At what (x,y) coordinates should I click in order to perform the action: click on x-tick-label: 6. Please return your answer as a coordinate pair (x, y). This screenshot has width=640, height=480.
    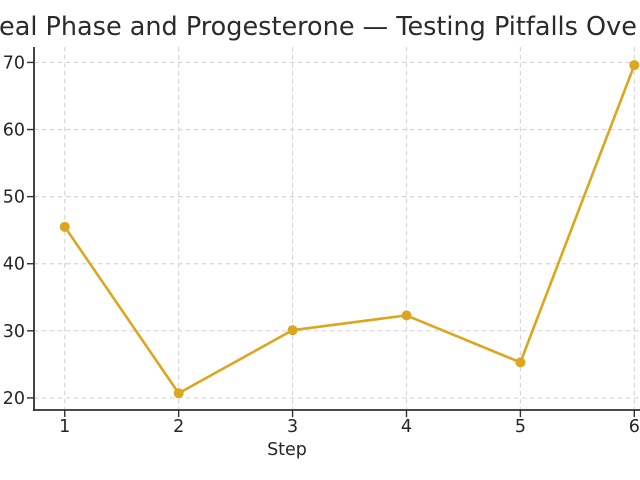
    Looking at the image, I should click on (634, 427).